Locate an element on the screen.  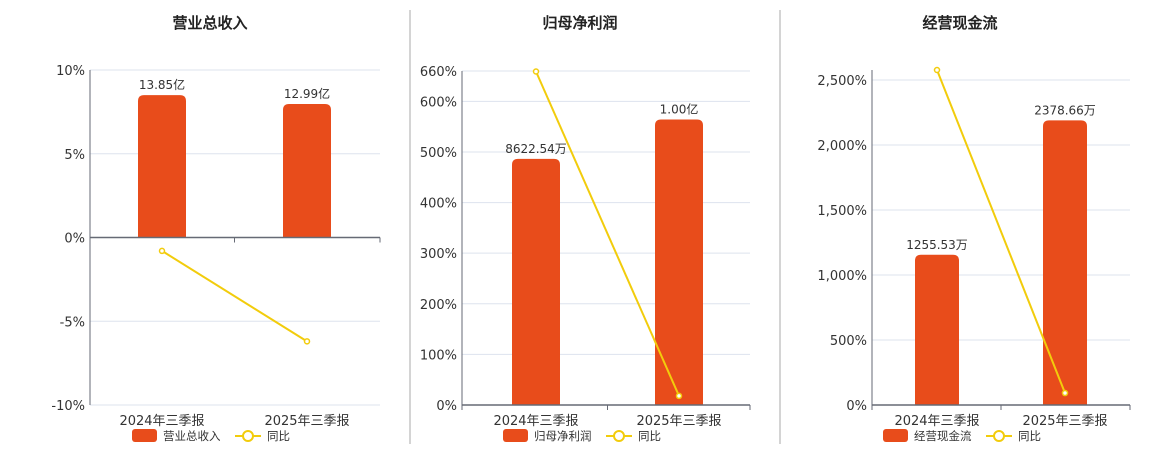
y-tick-label: 200% is located at coordinates (438, 305).